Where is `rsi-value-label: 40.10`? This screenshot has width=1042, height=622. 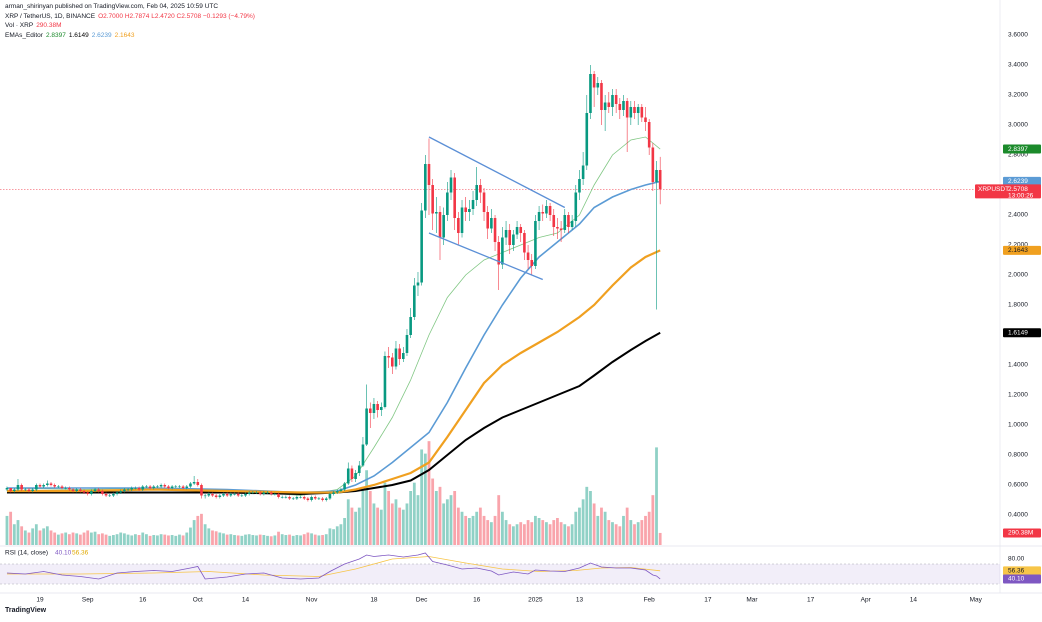
rsi-value-label: 40.10 is located at coordinates (1016, 579).